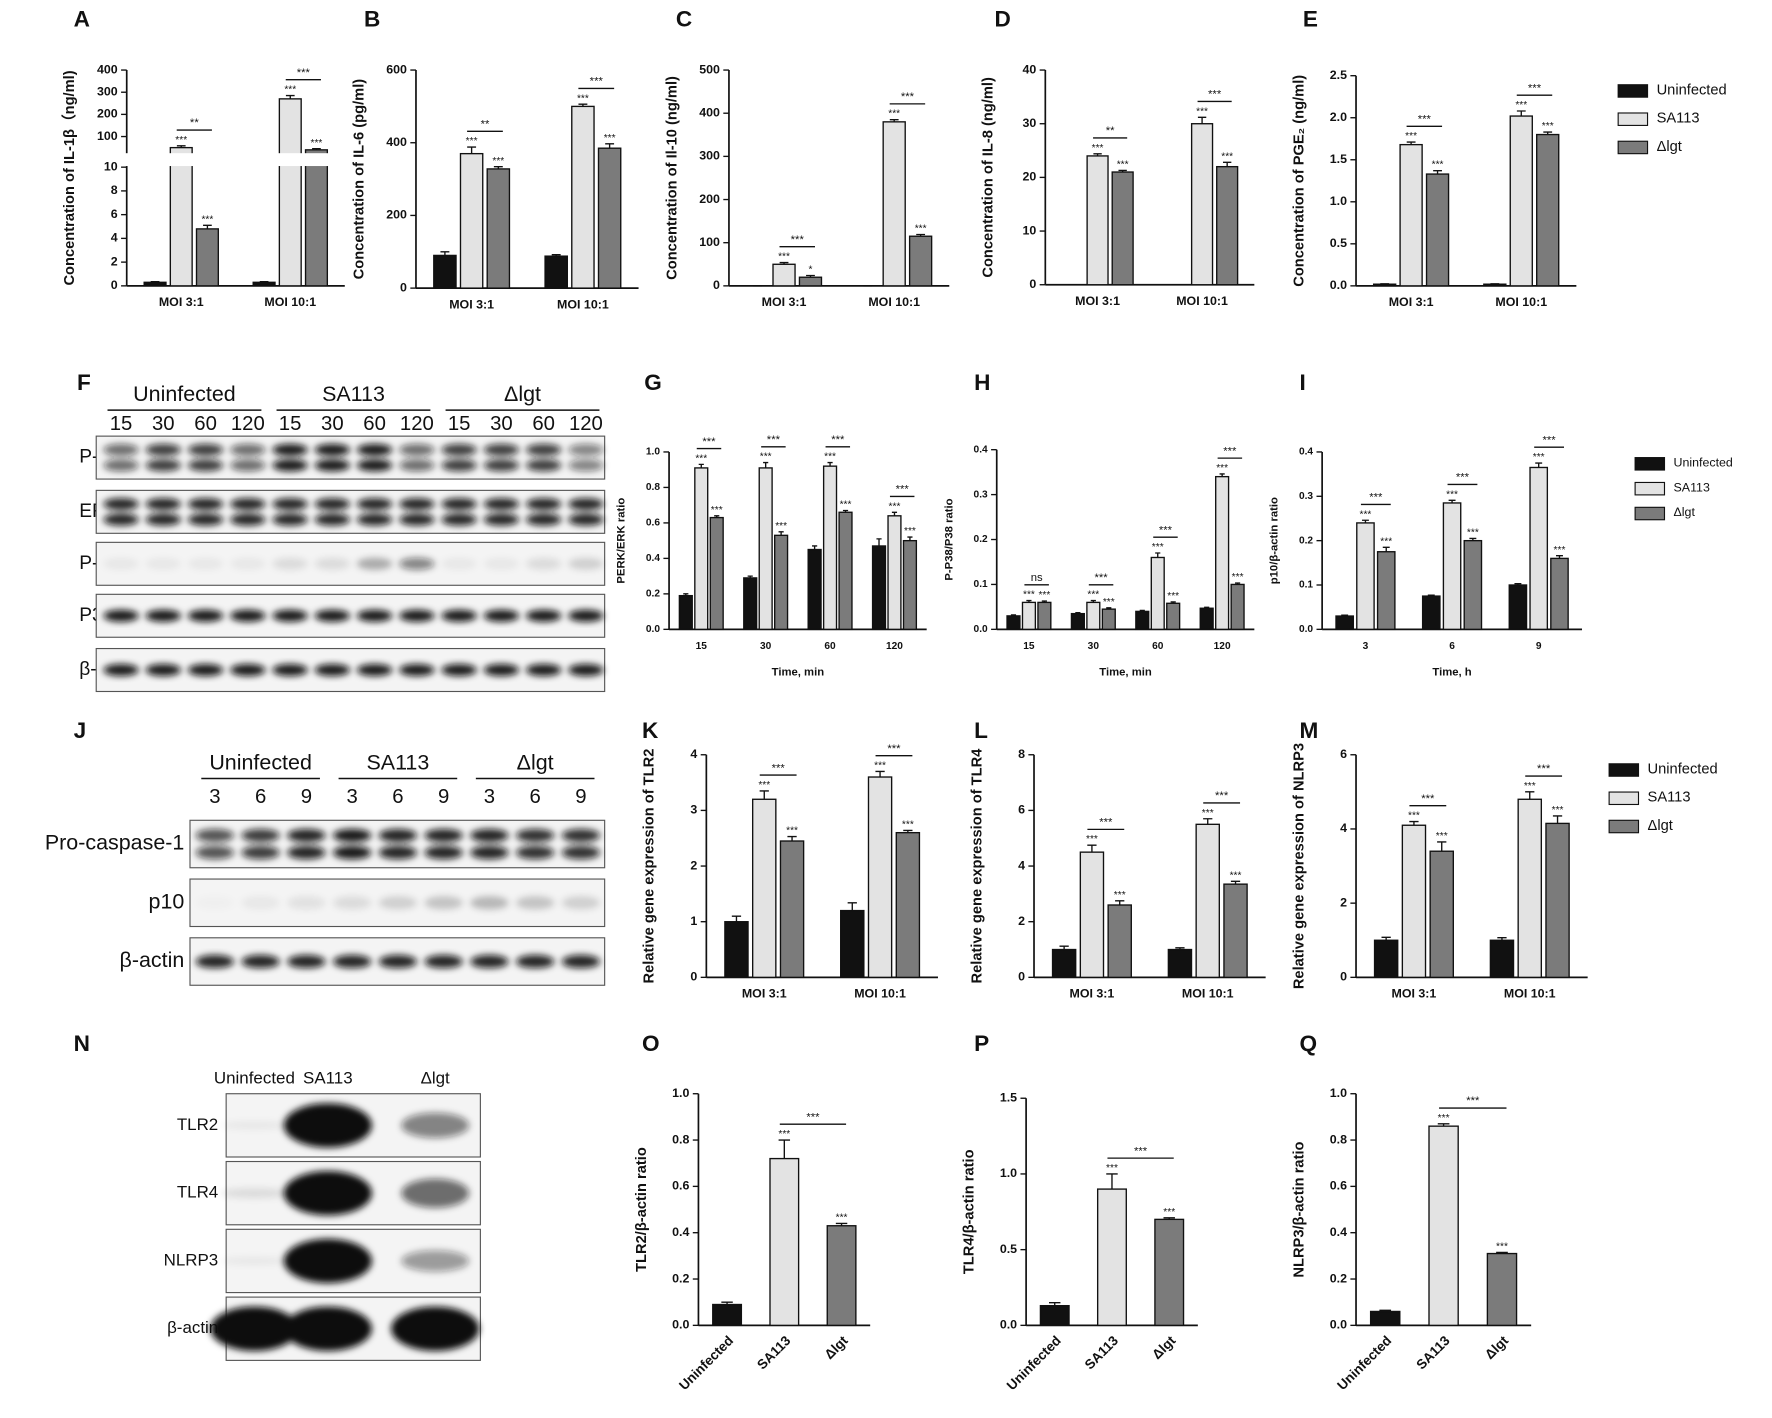 This screenshot has width=1772, height=1418. What do you see at coordinates (810, 270) in the screenshot?
I see `significance-label: *` at bounding box center [810, 270].